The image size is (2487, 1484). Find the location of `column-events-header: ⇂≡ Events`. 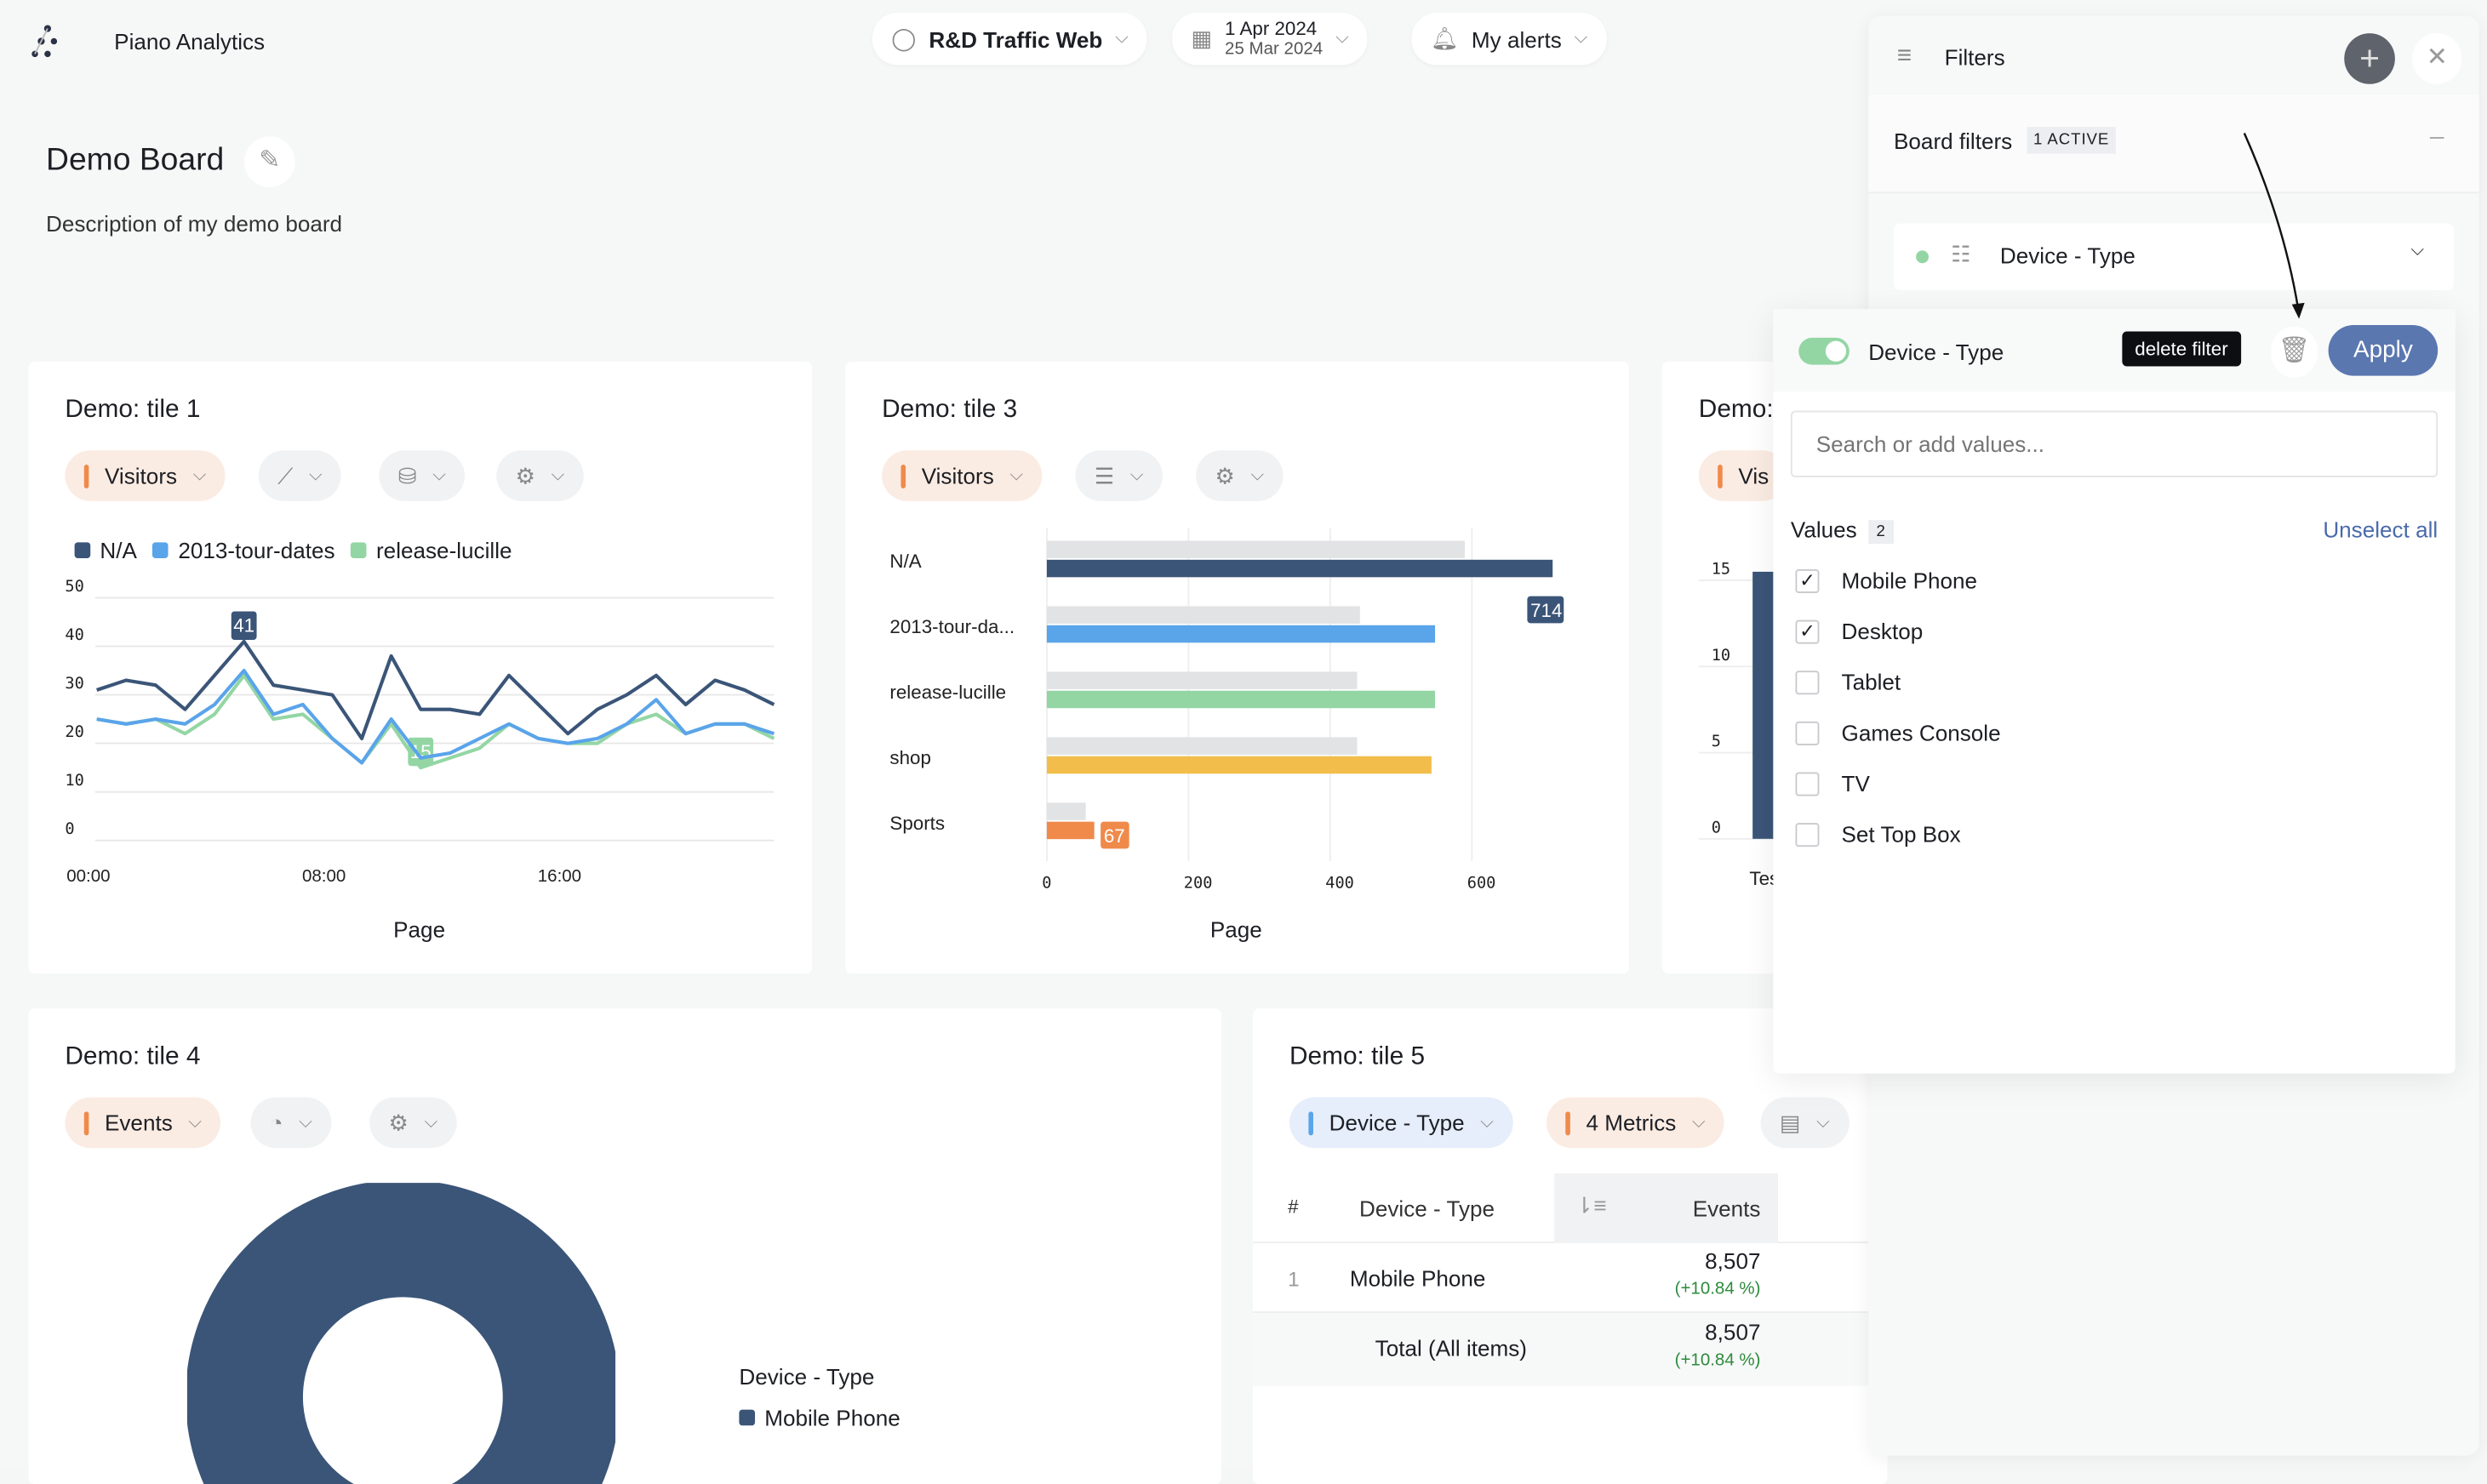

column-events-header: ⇂≡ Events is located at coordinates (1666, 1208).